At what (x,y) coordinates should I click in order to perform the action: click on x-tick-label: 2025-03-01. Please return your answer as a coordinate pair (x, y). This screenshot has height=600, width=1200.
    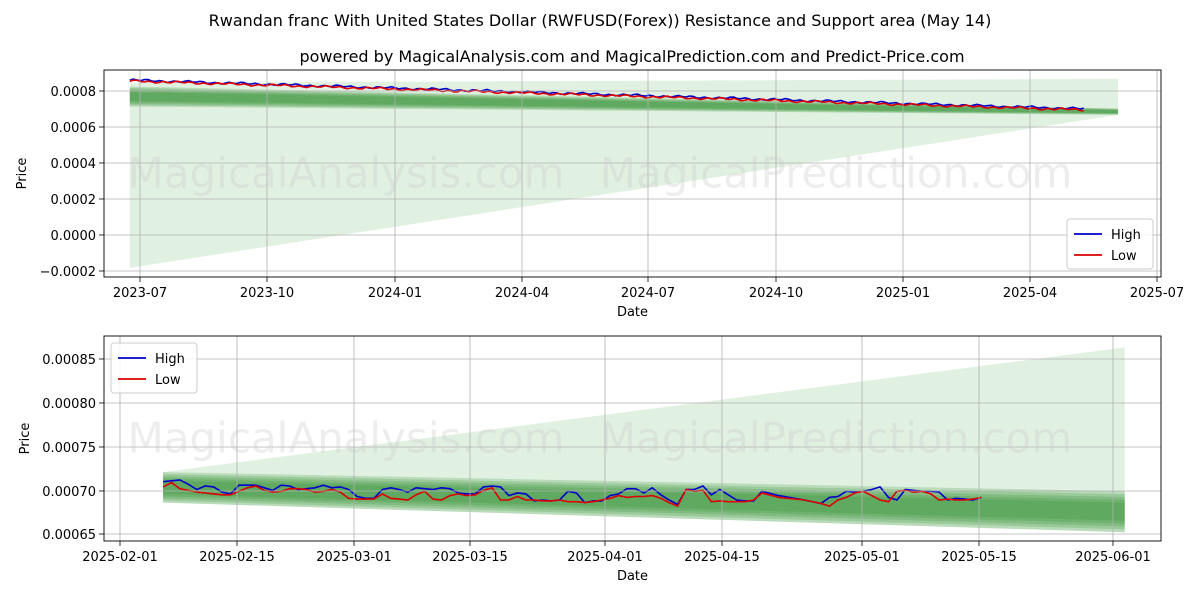
    Looking at the image, I should click on (354, 557).